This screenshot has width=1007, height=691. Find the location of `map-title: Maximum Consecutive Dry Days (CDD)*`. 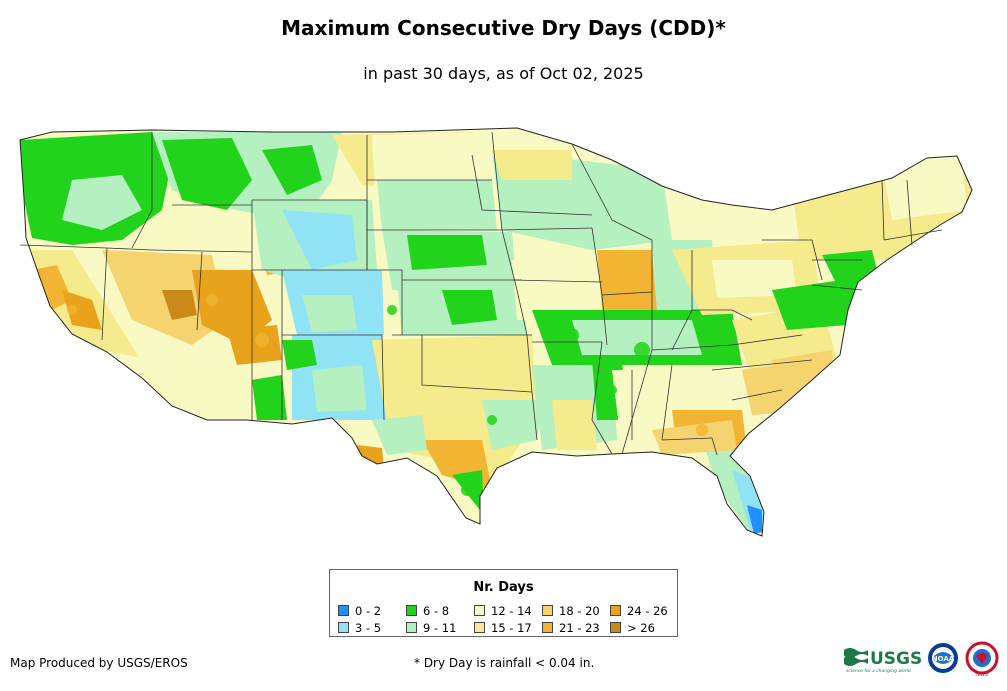

map-title: Maximum Consecutive Dry Days (CDD)* is located at coordinates (503, 28).